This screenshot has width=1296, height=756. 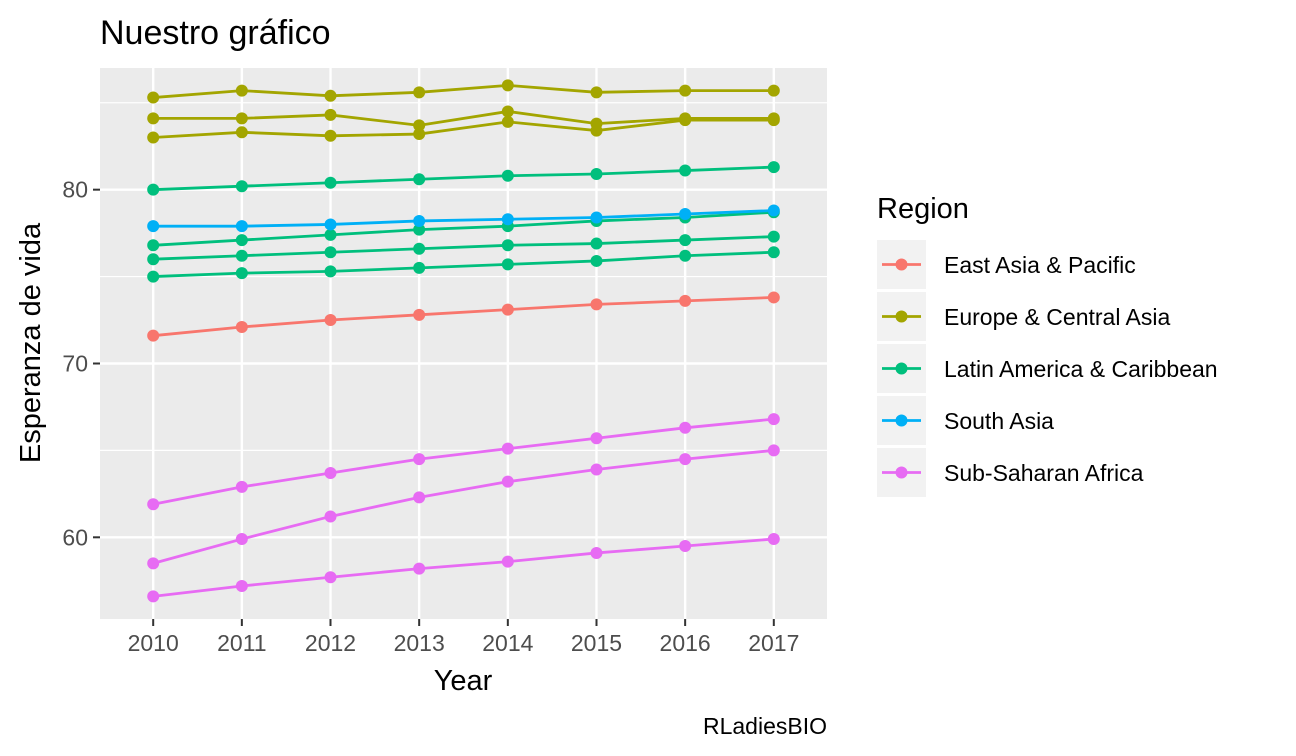 I want to click on y-axis: 60 70 80, so click(x=81, y=363).